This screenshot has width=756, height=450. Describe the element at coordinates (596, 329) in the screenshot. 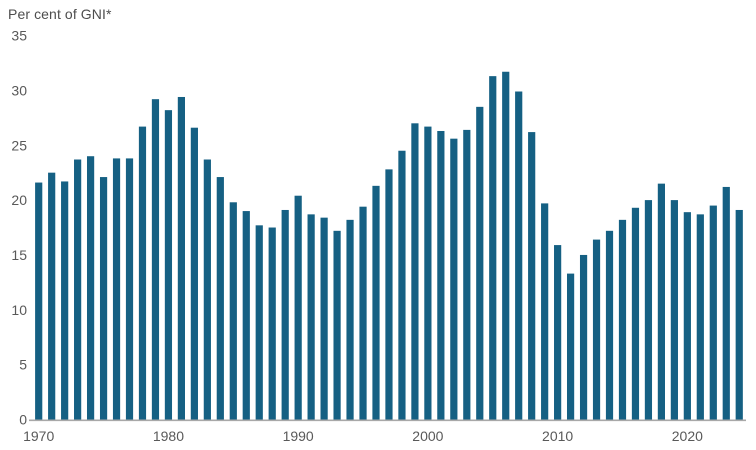

I see `bar-2013` at that location.